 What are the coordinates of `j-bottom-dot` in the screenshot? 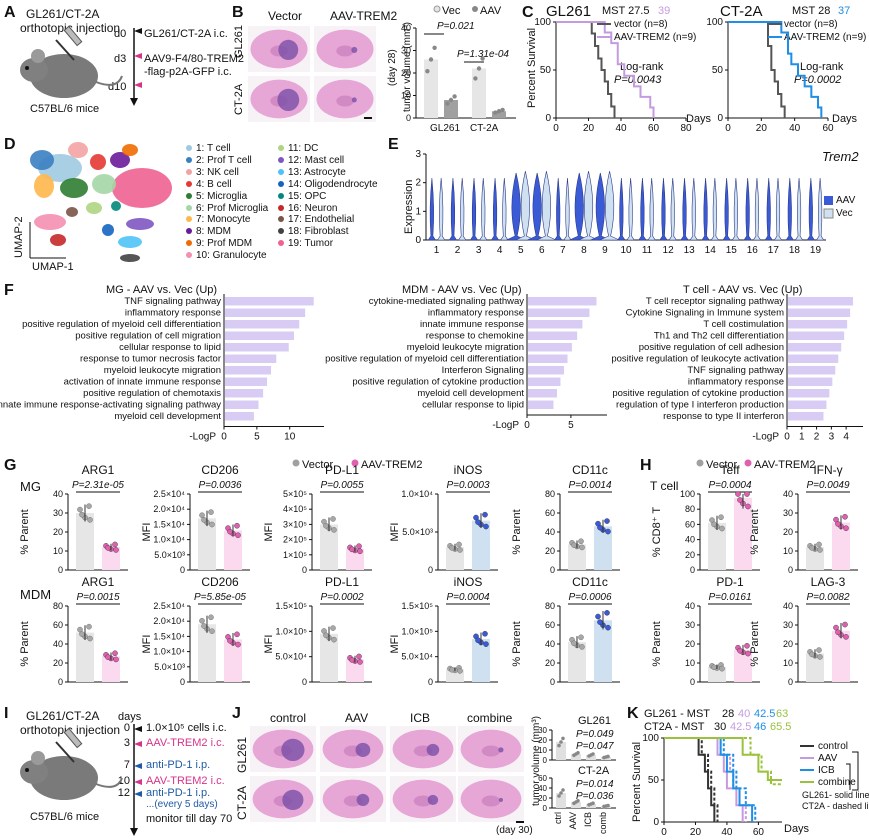 It's located at (608, 805).